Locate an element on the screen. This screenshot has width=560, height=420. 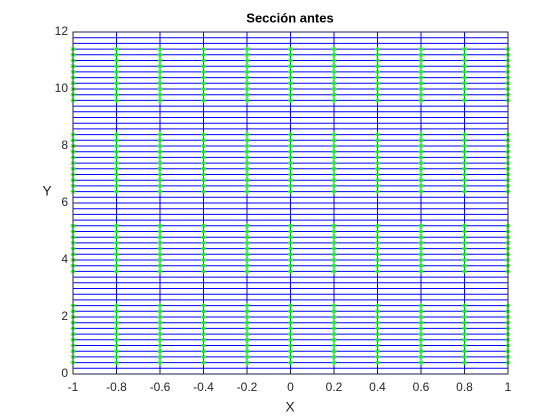
y-tick-label: 0 is located at coordinates (64, 373).